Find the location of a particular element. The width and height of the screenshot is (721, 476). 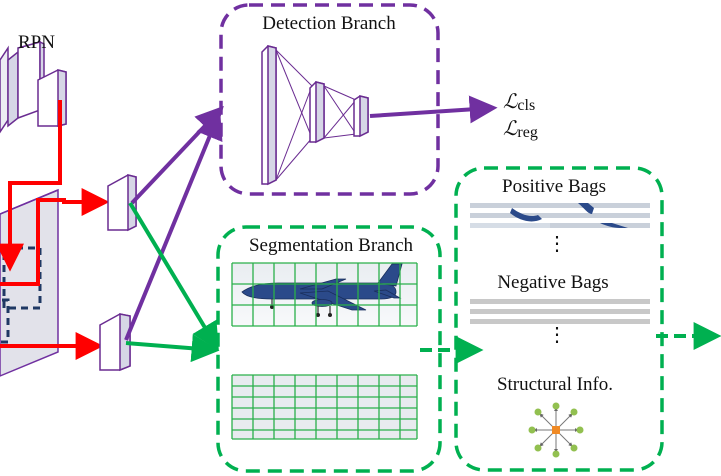

loss-reg: ℒreg is located at coordinates (520, 128).